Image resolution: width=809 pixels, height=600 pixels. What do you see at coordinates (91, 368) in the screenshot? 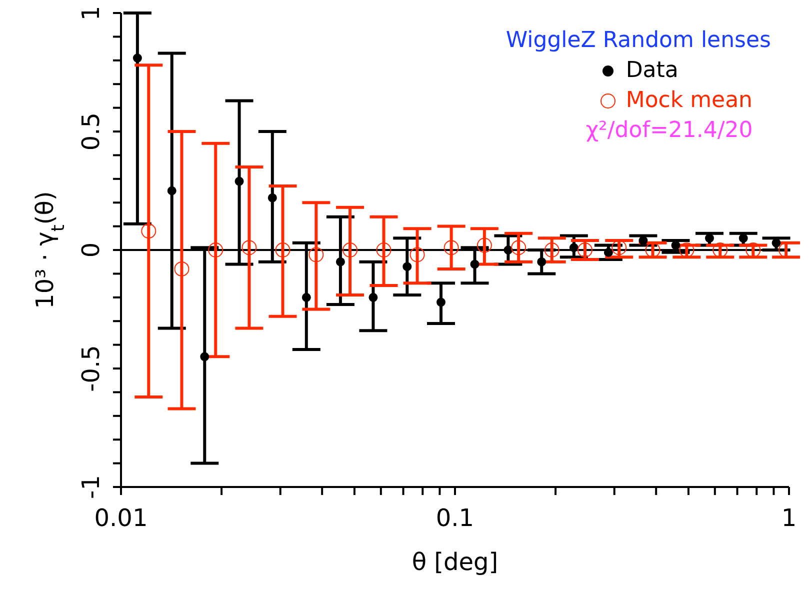
I see `y-tick-label: -0.5` at bounding box center [91, 368].